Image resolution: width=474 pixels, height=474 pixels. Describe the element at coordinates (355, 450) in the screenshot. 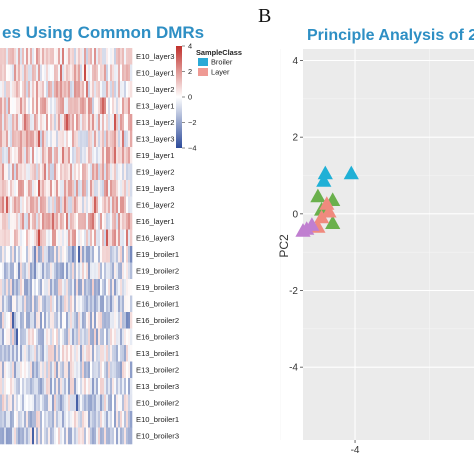

I see `pca-x-tick-label: -4` at that location.